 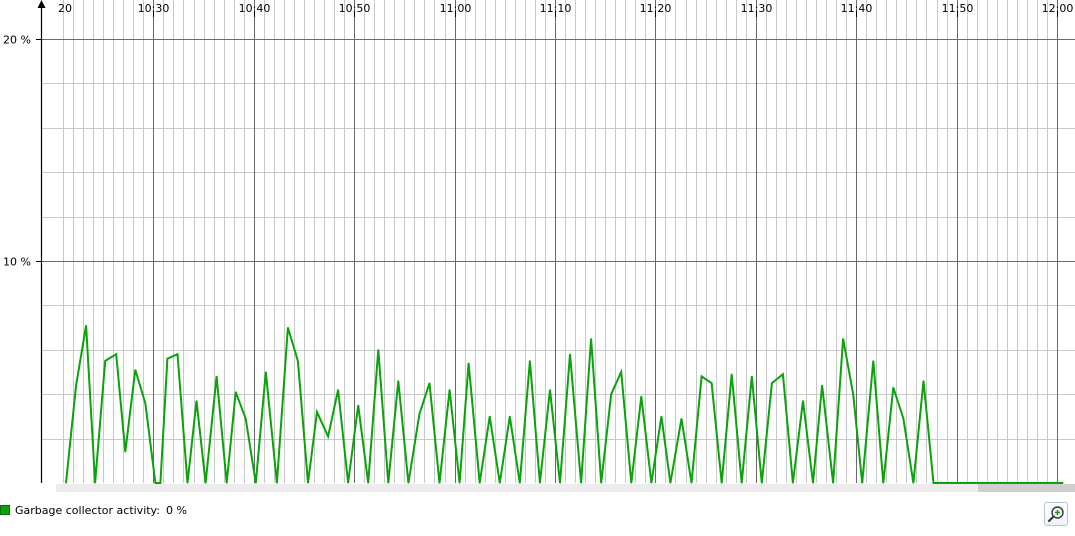 I want to click on legend: Garbage collector activity: 0 %, so click(x=93, y=510).